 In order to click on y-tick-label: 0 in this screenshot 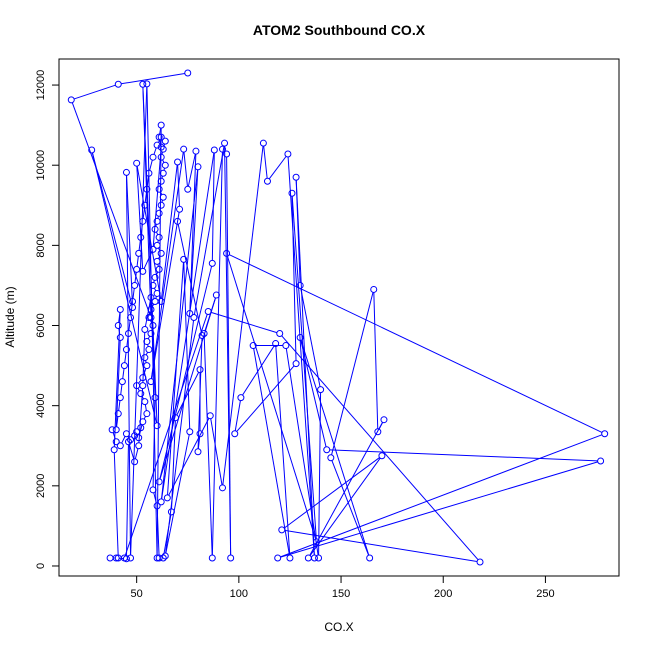, I will do `click(41, 566)`.